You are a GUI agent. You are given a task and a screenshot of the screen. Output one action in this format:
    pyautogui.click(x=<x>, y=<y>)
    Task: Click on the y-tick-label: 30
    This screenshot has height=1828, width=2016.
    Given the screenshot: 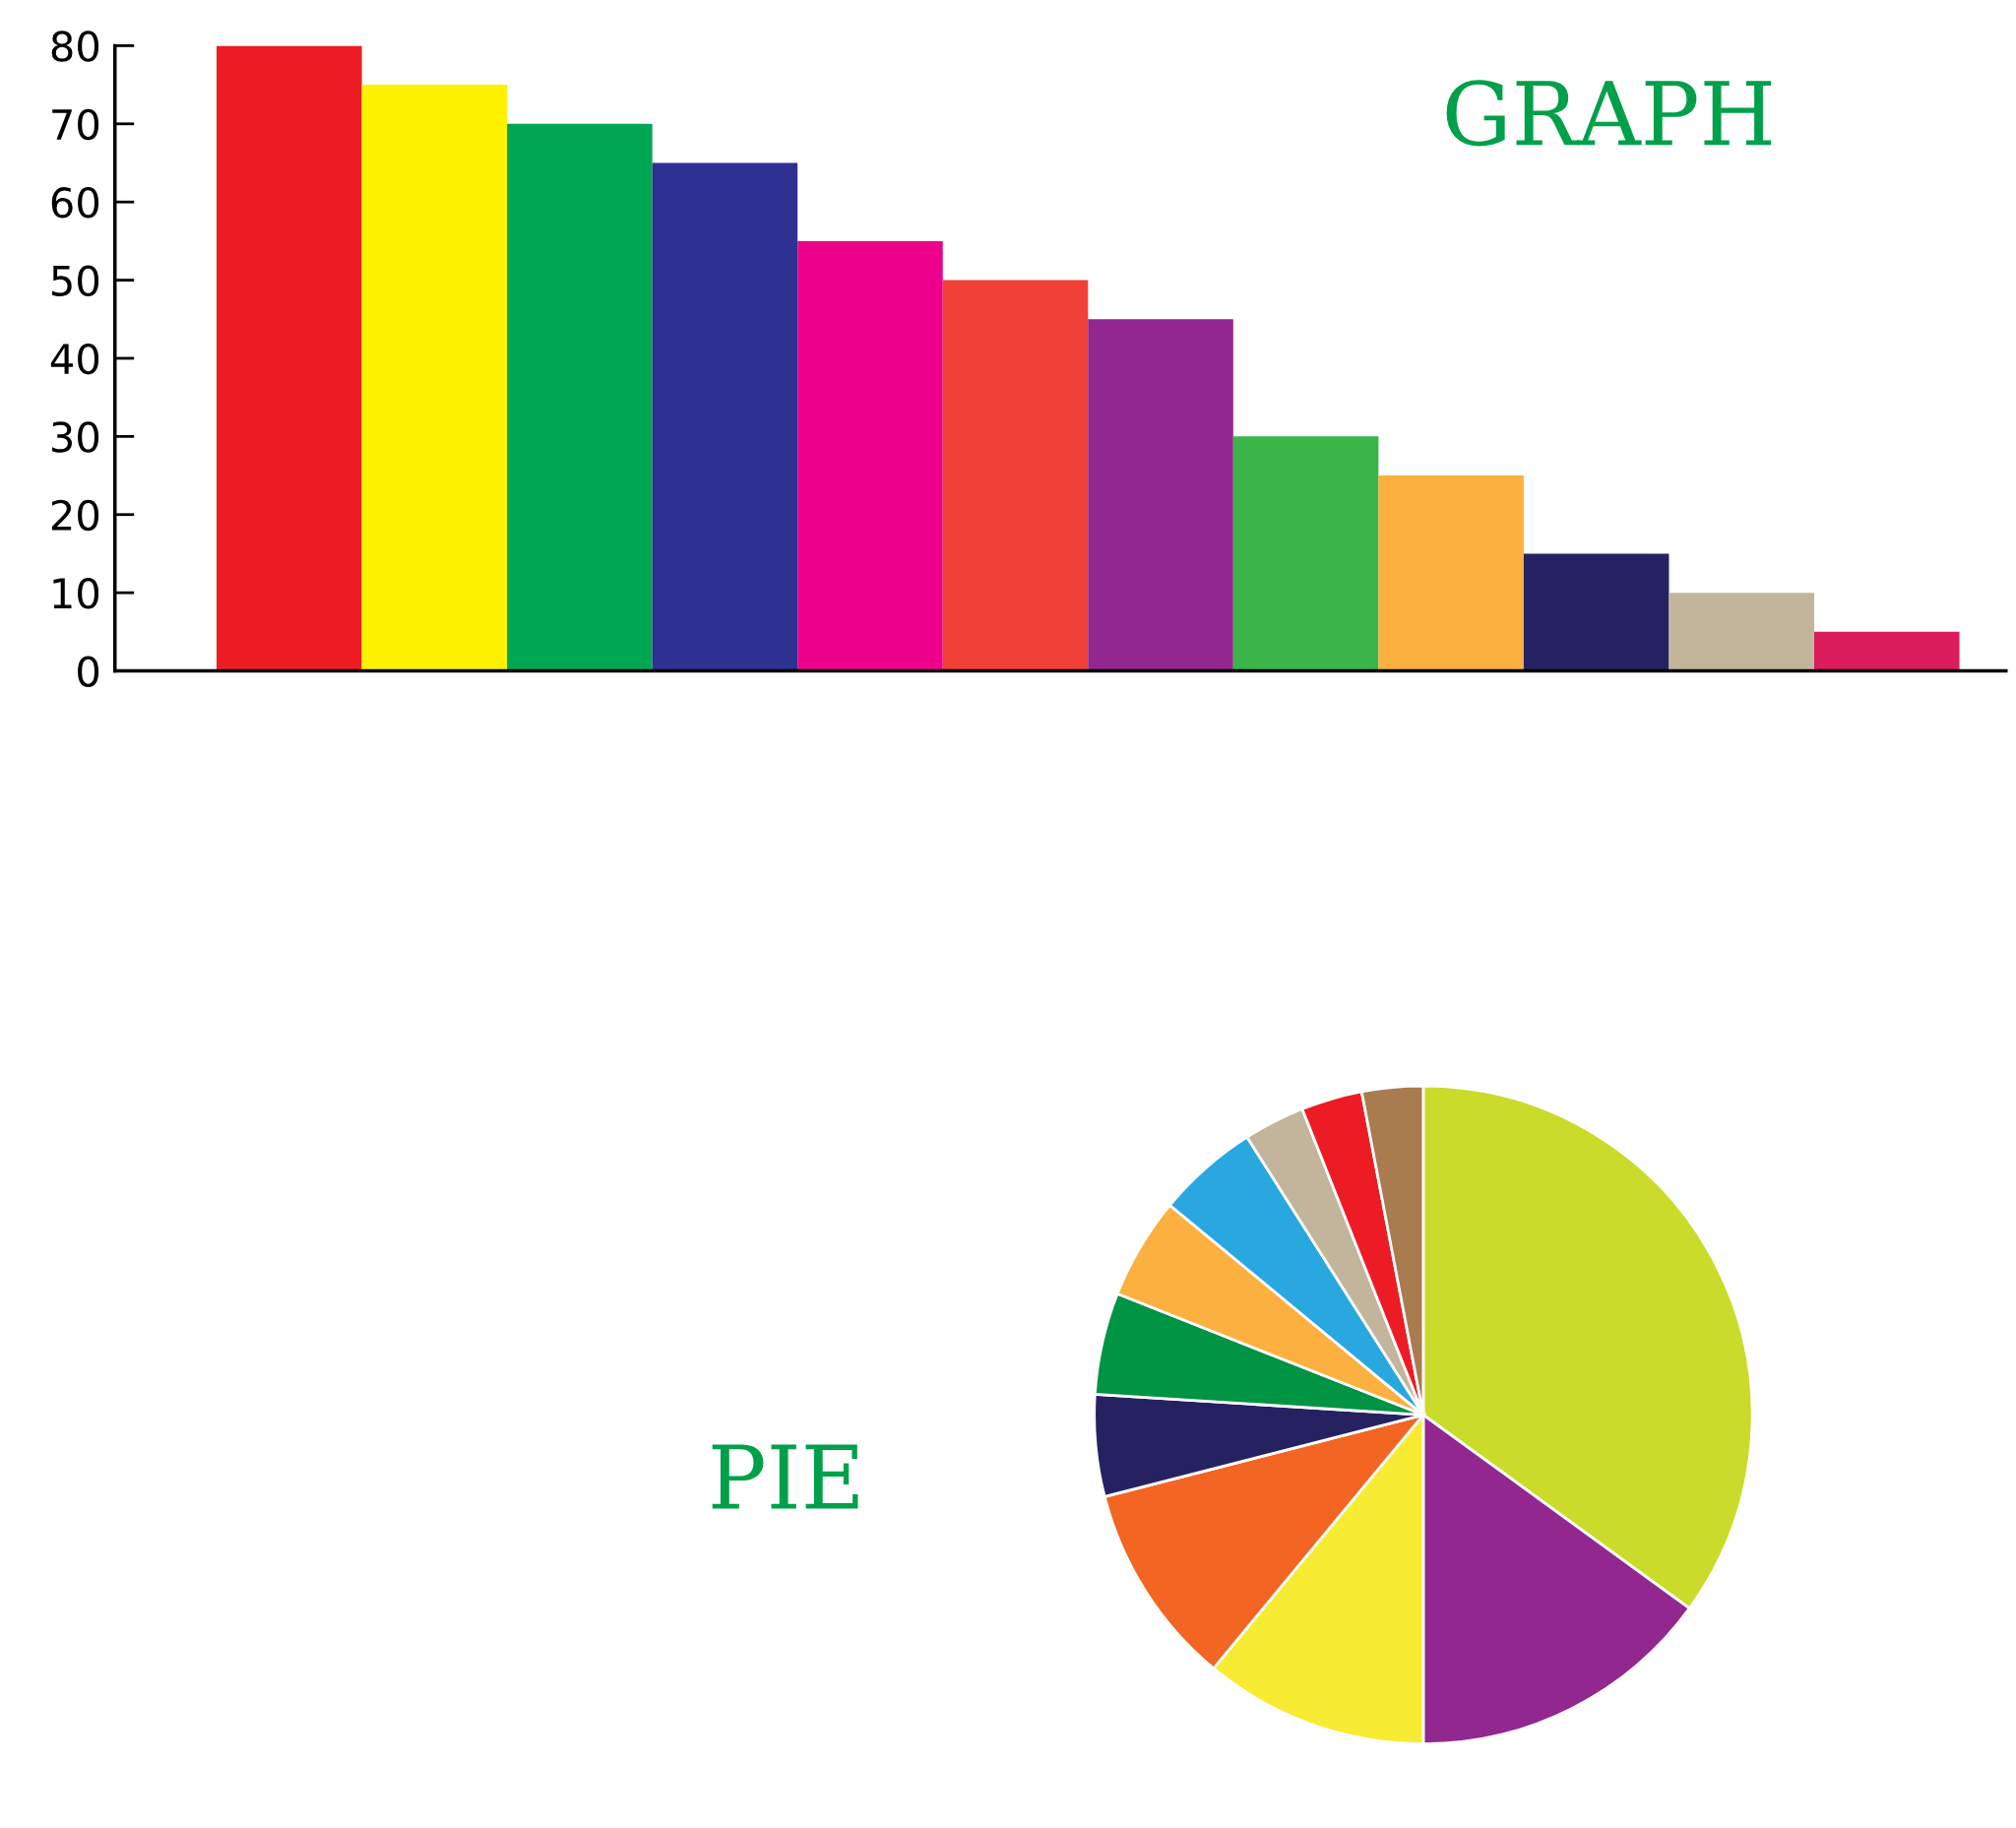 What is the action you would take?
    pyautogui.click(x=75, y=437)
    